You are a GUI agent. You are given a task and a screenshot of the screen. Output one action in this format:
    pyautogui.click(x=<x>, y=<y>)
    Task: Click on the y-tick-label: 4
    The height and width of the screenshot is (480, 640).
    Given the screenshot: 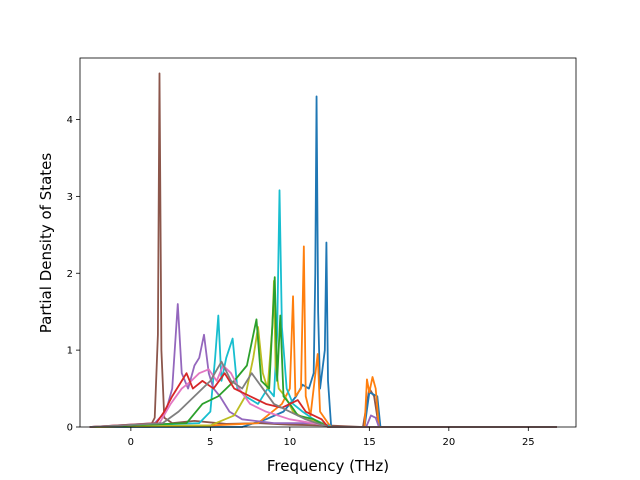 What is the action you would take?
    pyautogui.click(x=70, y=120)
    